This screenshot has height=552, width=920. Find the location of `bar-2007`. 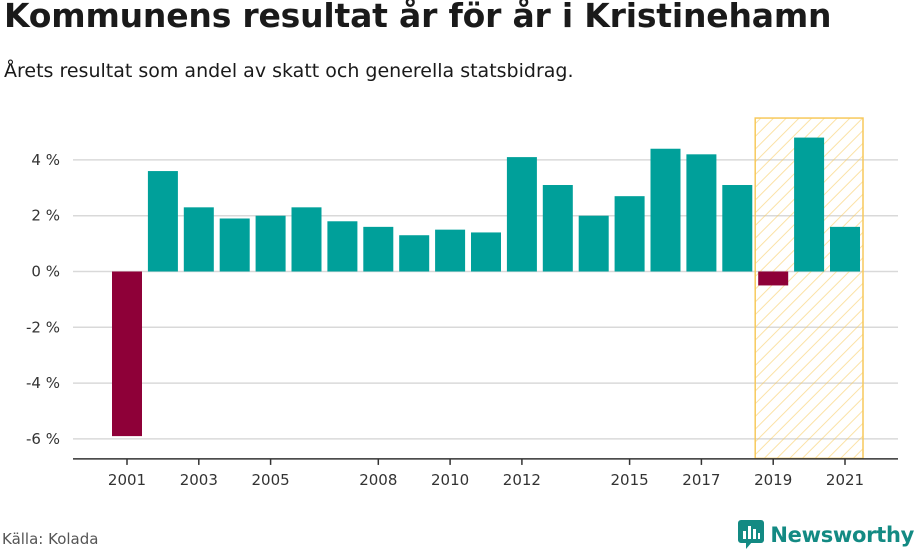

bar-2007 is located at coordinates (342, 246).